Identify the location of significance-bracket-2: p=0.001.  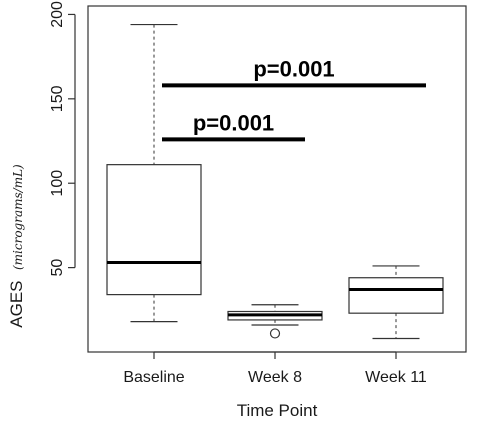
(294, 72).